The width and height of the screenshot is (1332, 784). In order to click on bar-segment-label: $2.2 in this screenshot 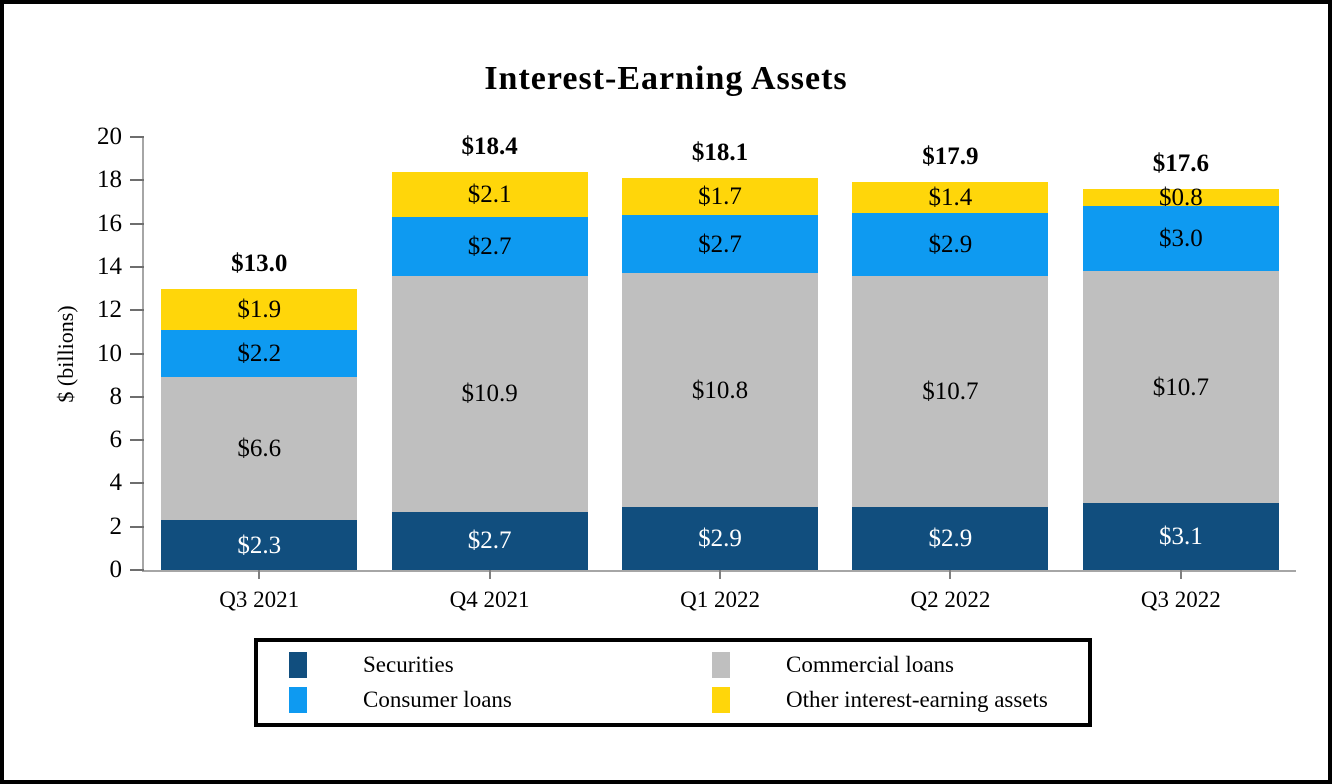, I will do `click(259, 353)`.